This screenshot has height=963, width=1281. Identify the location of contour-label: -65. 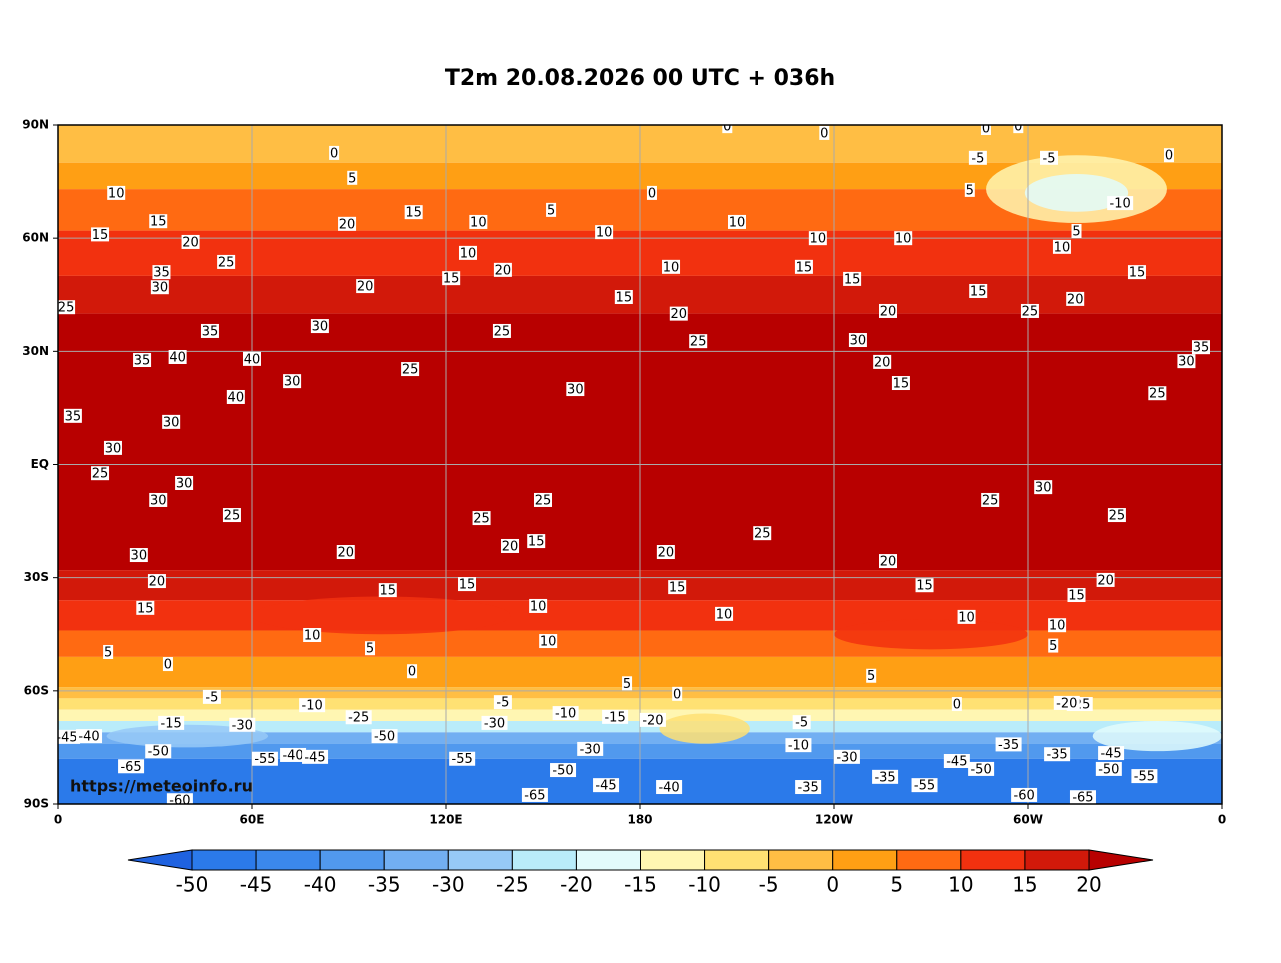
(130, 767).